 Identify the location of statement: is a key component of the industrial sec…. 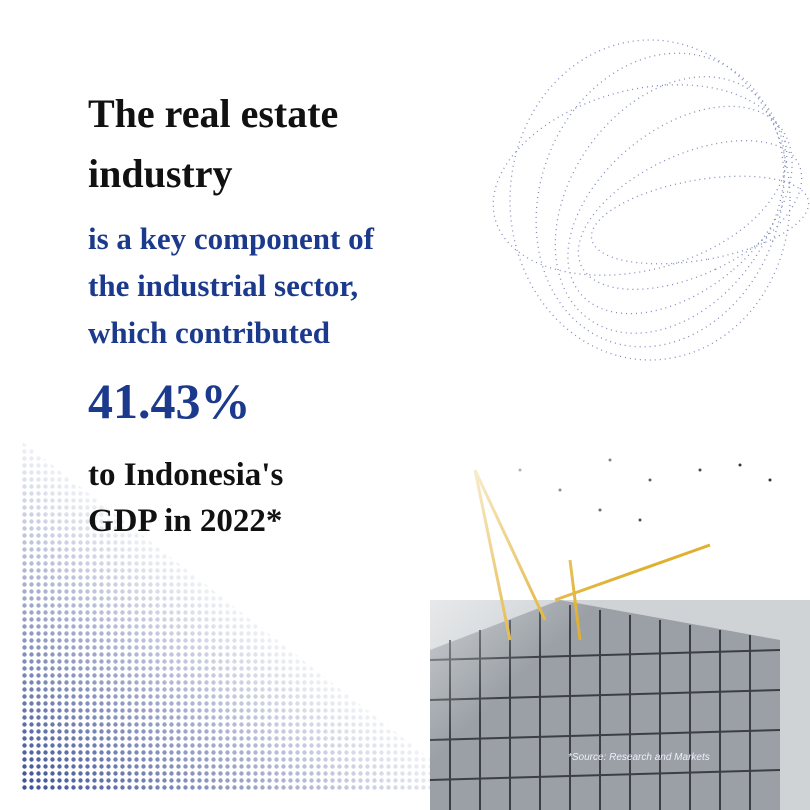
(231, 285).